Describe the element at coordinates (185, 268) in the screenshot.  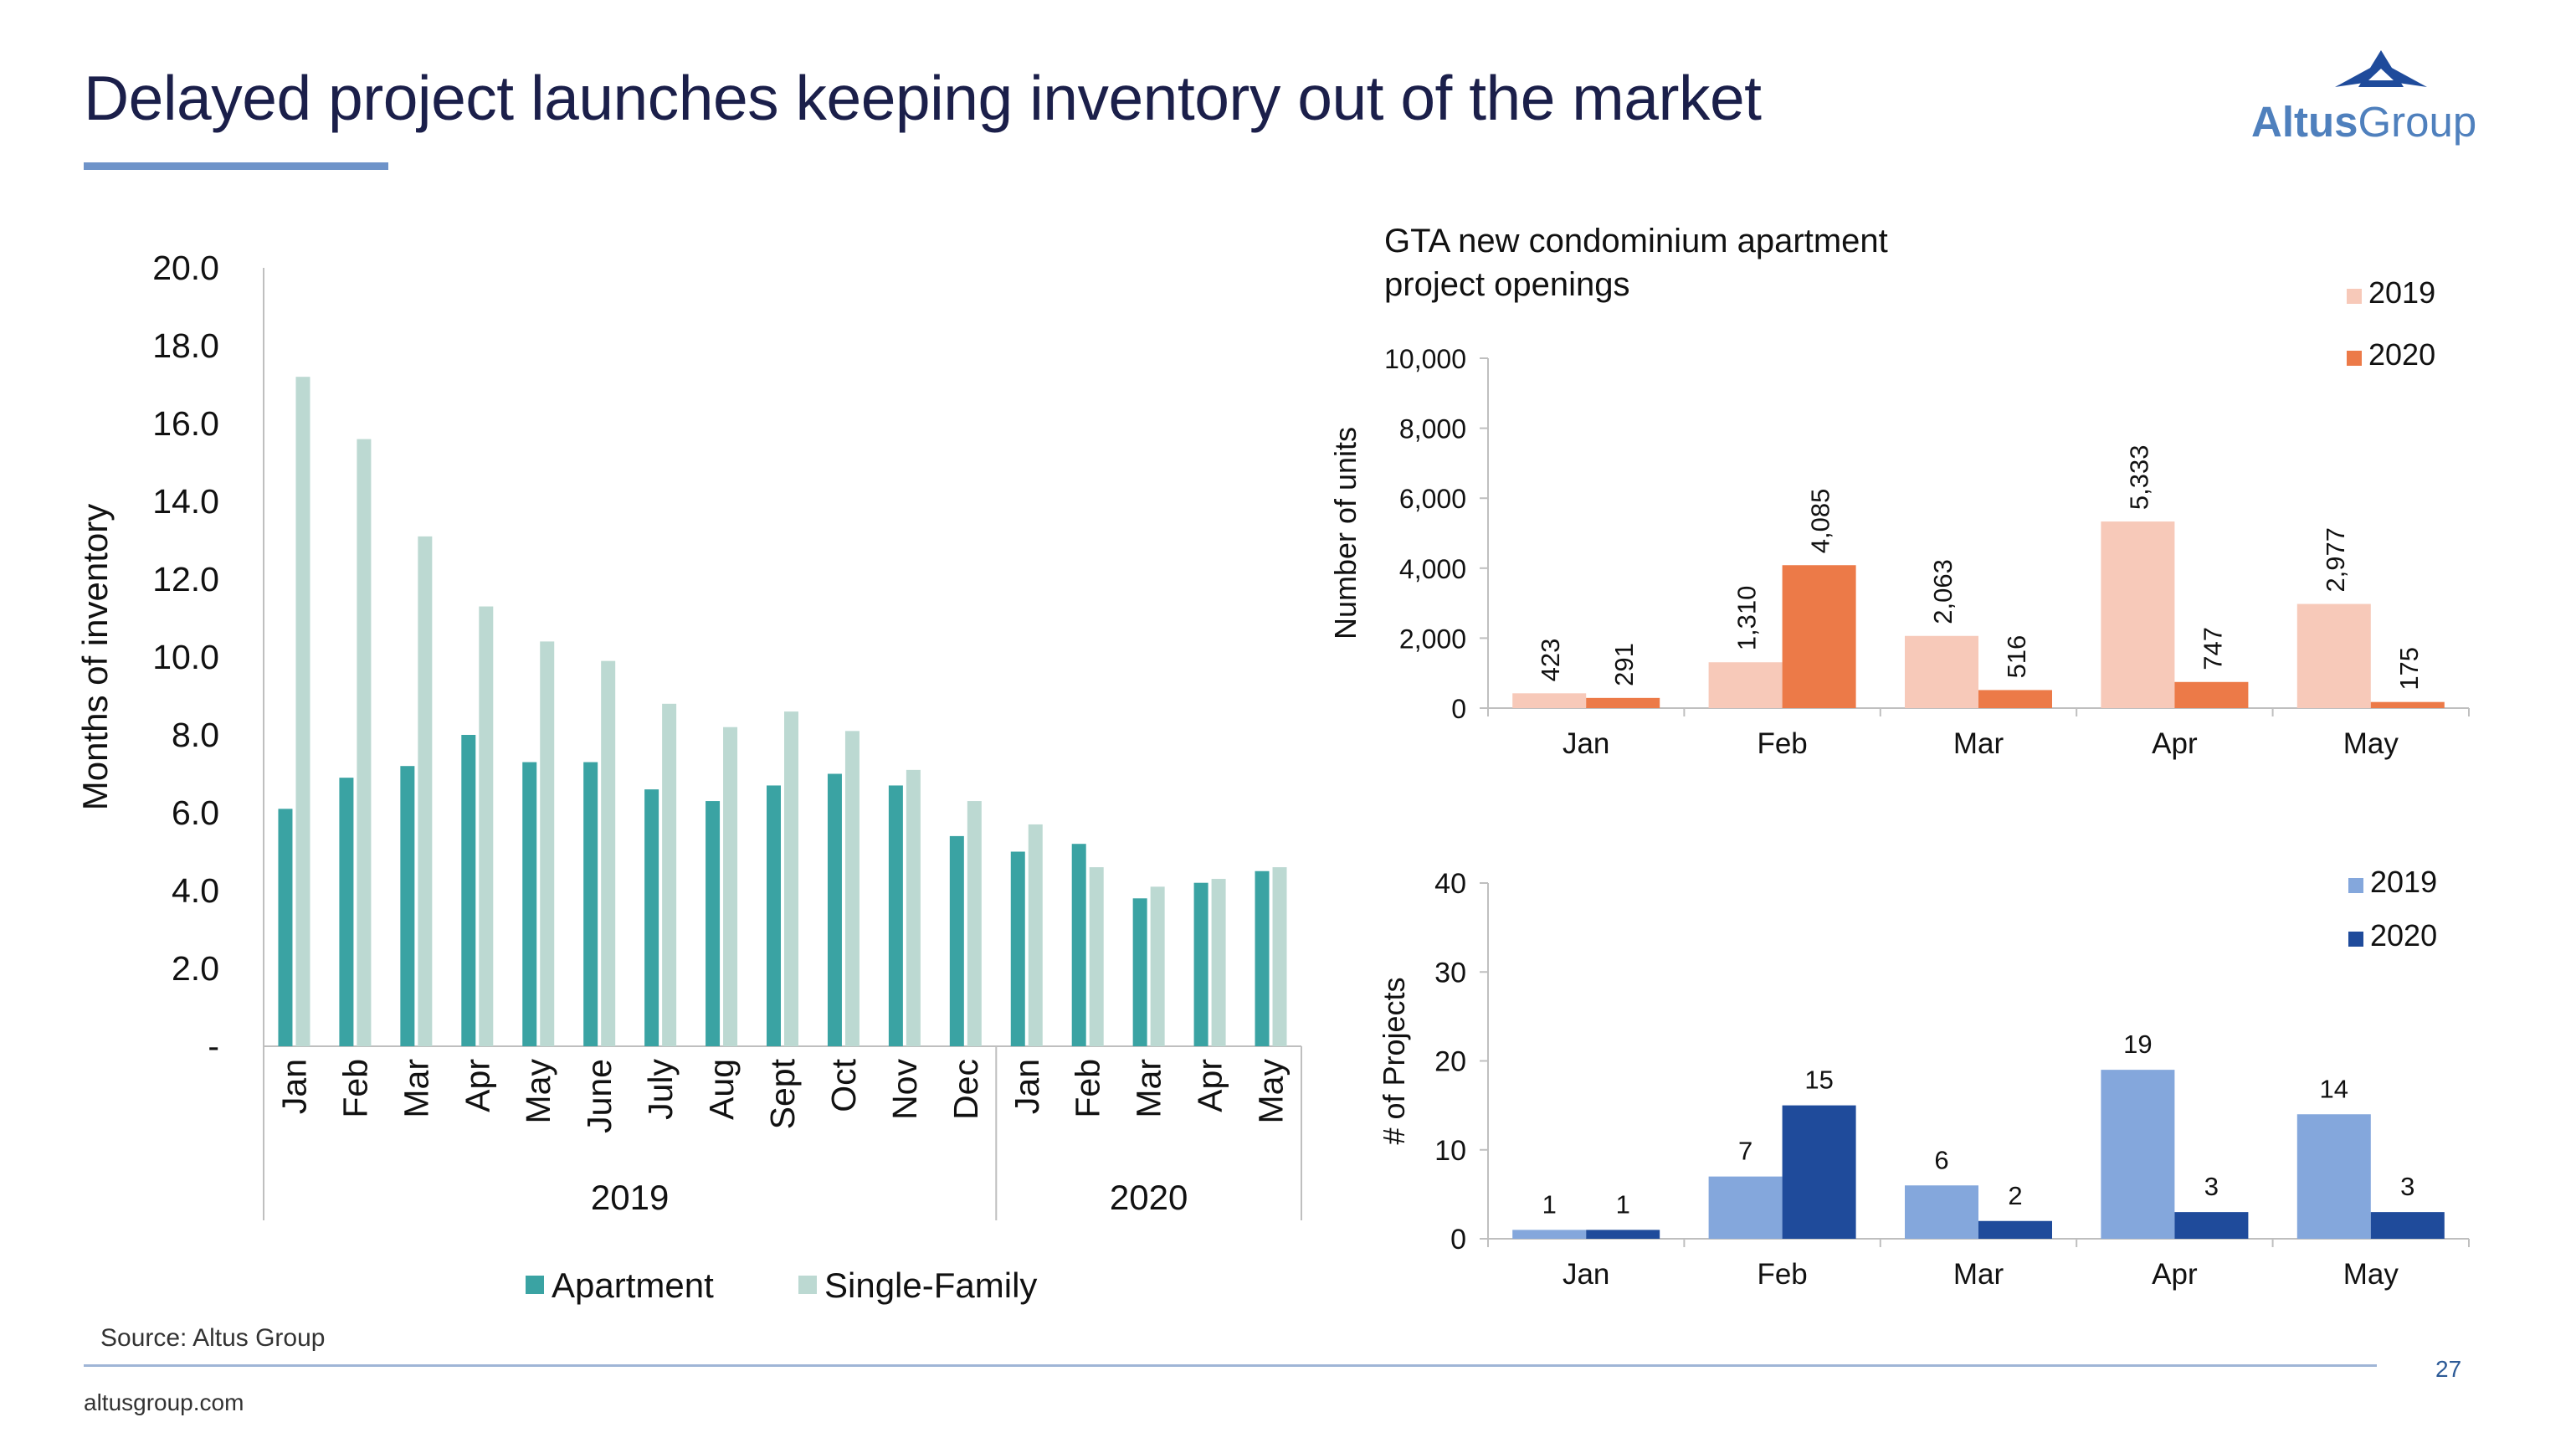
I see `y-tick-label: 20.0` at that location.